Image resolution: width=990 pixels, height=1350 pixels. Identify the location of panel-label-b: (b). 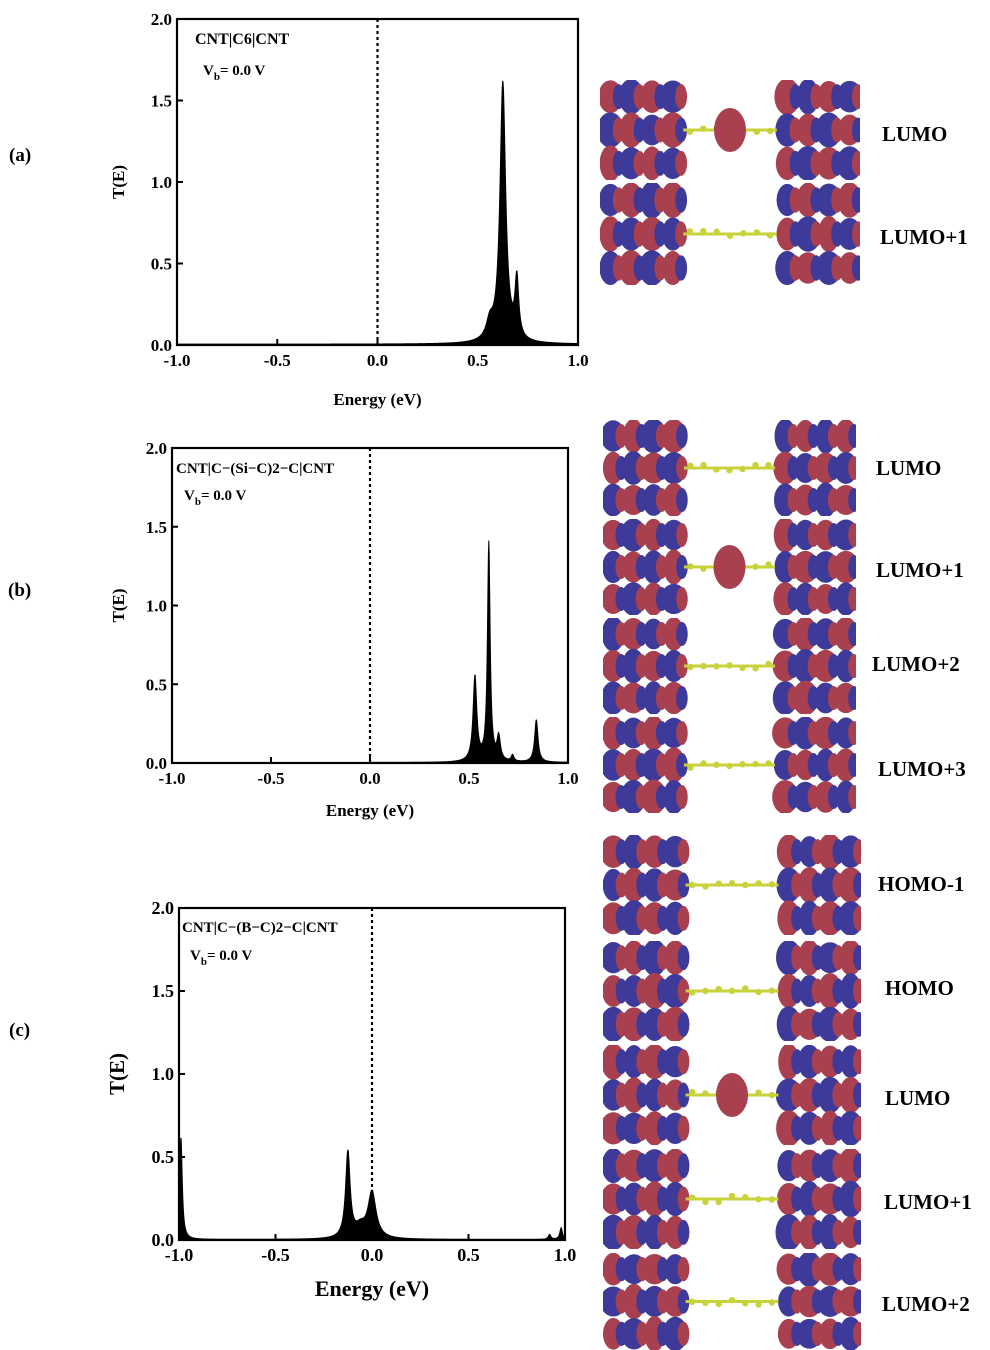
(20, 590).